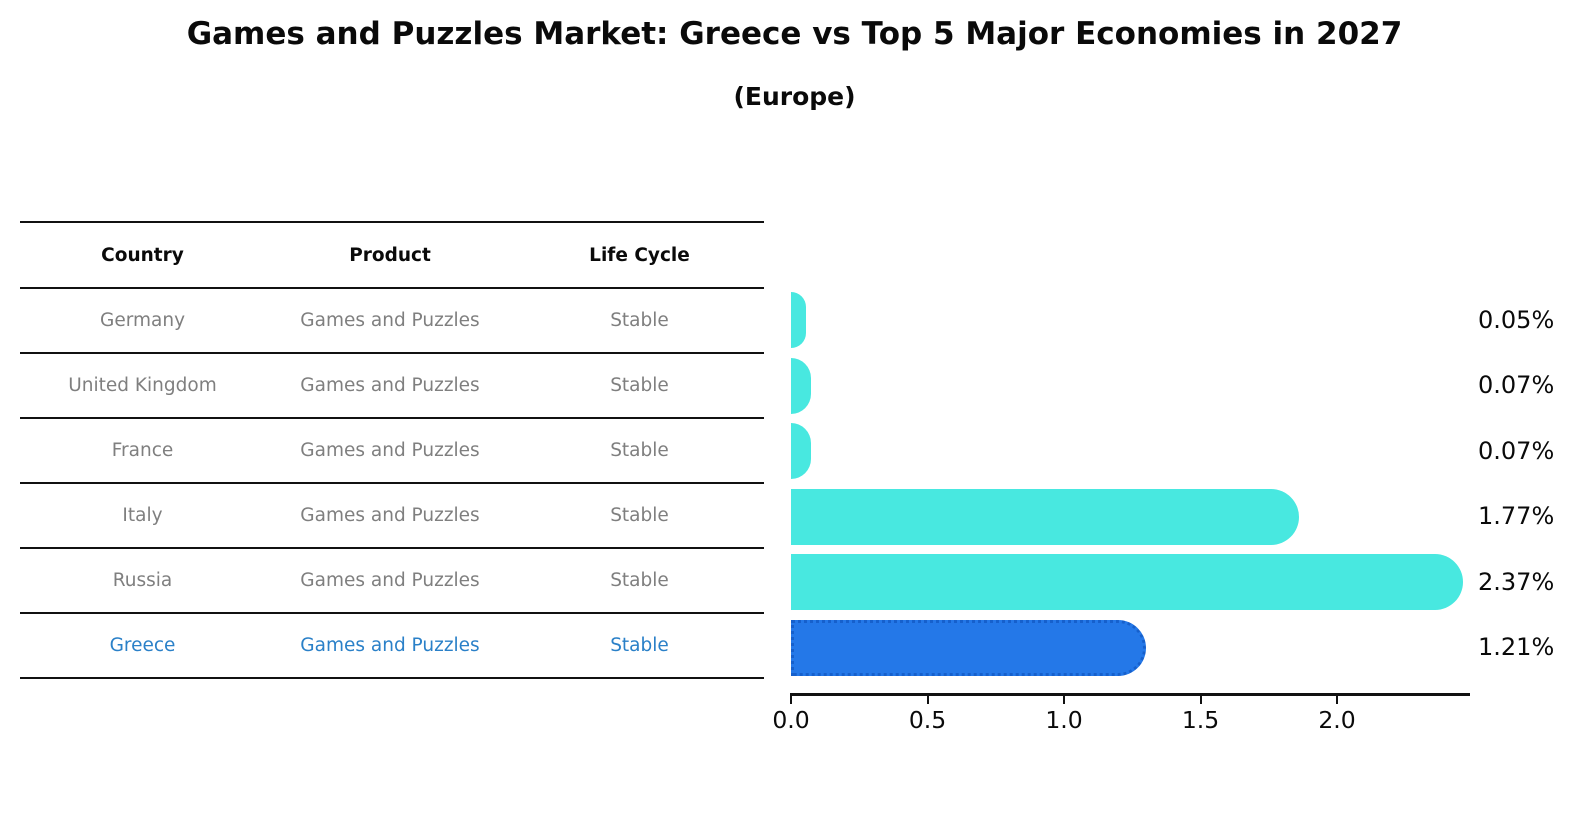  I want to click on table-row-france: France Games and Puzzles Stable, so click(392, 451).